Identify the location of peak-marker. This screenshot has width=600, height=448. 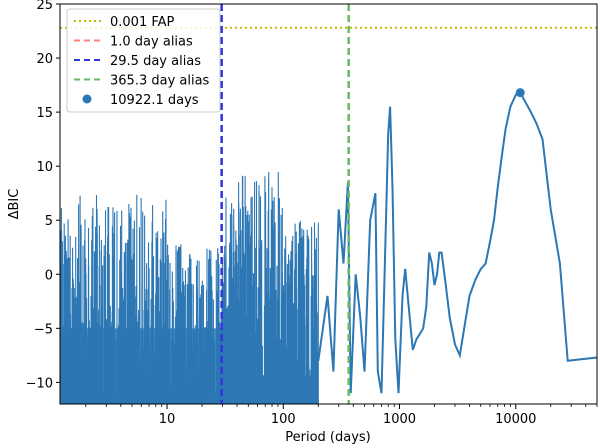
(520, 93).